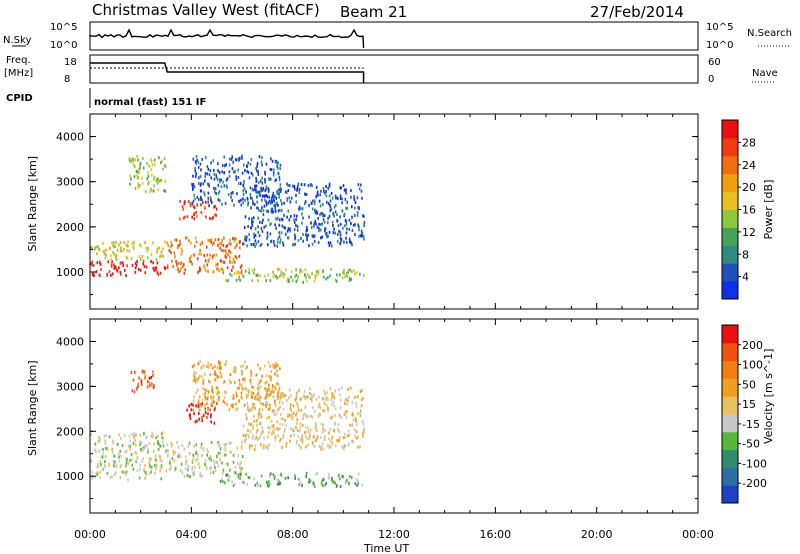  Describe the element at coordinates (191, 534) in the screenshot. I see `x-tick-label: 04:00` at that location.